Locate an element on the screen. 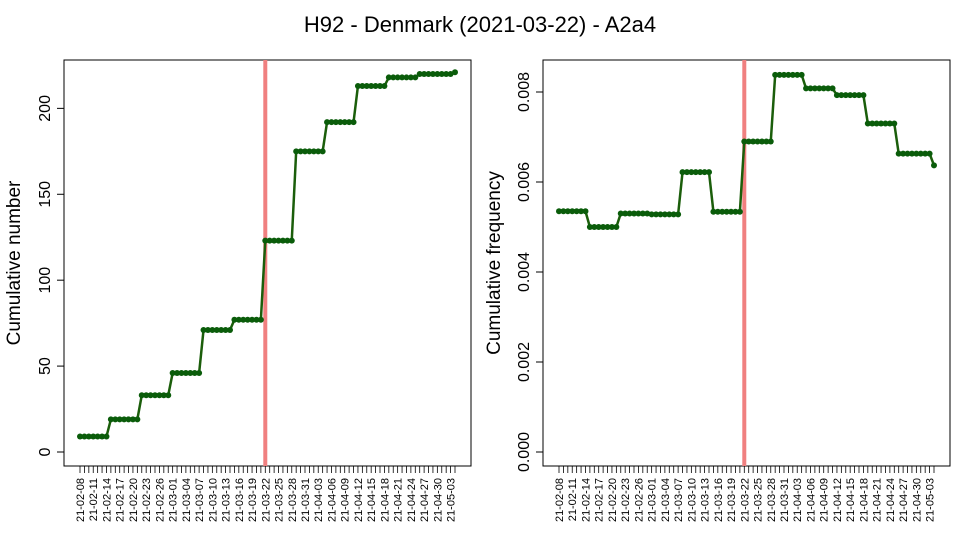 This screenshot has height=533, width=960. x-tick-label: 21-03-28 is located at coordinates (293, 500).